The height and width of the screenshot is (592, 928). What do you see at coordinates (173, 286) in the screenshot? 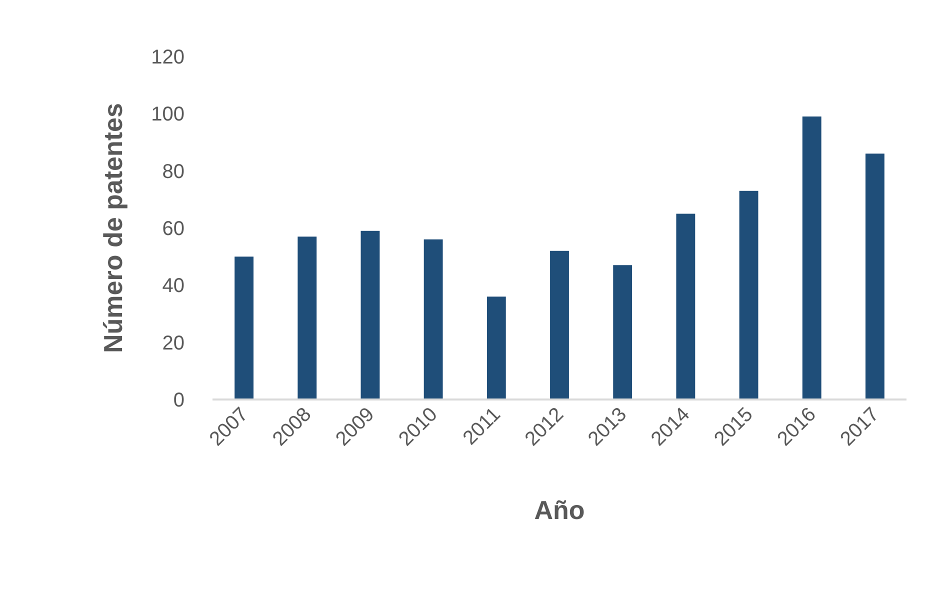
I see `y-tick-label: 40` at bounding box center [173, 286].